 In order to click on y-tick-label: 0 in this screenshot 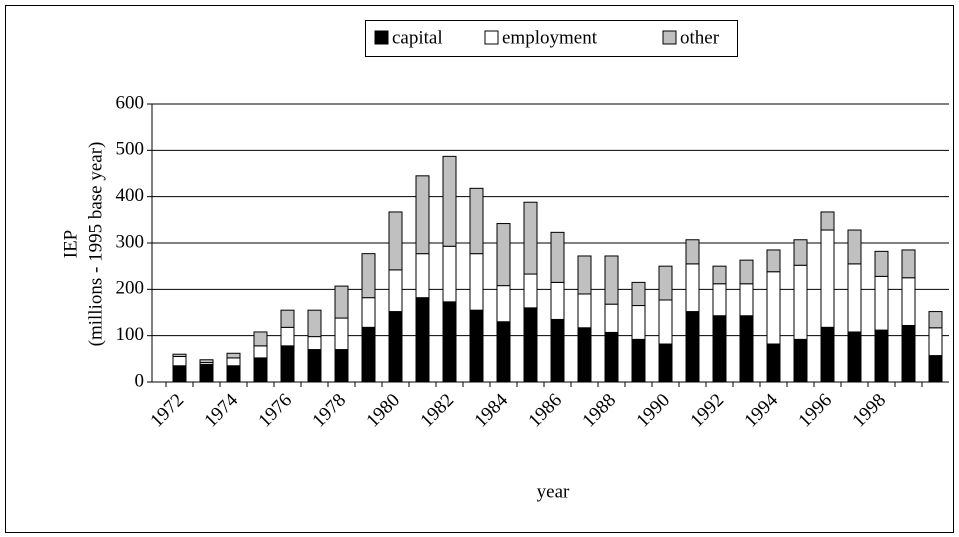, I will do `click(140, 380)`.